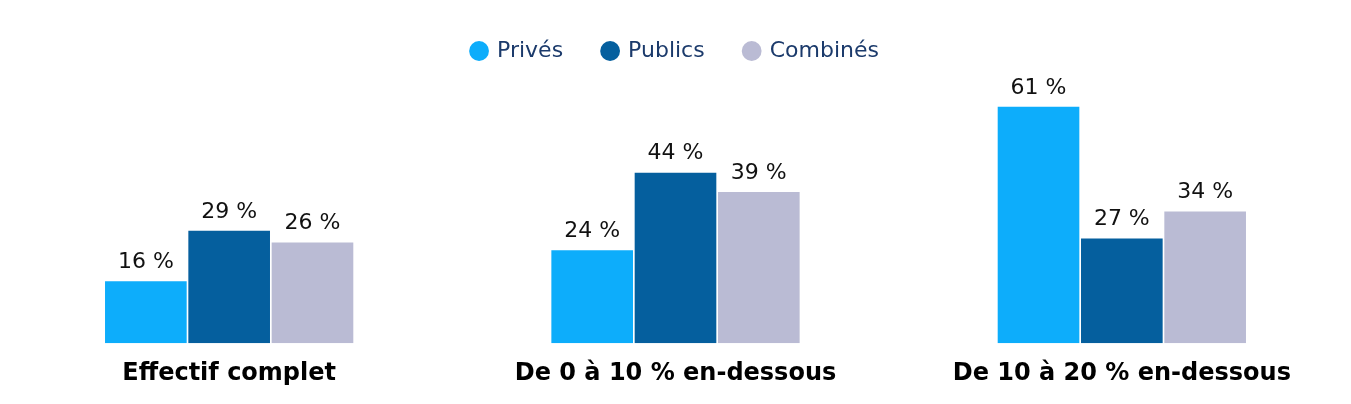 Image resolution: width=1351 pixels, height=404 pixels. I want to click on data-label: 61 %, so click(1038, 86).